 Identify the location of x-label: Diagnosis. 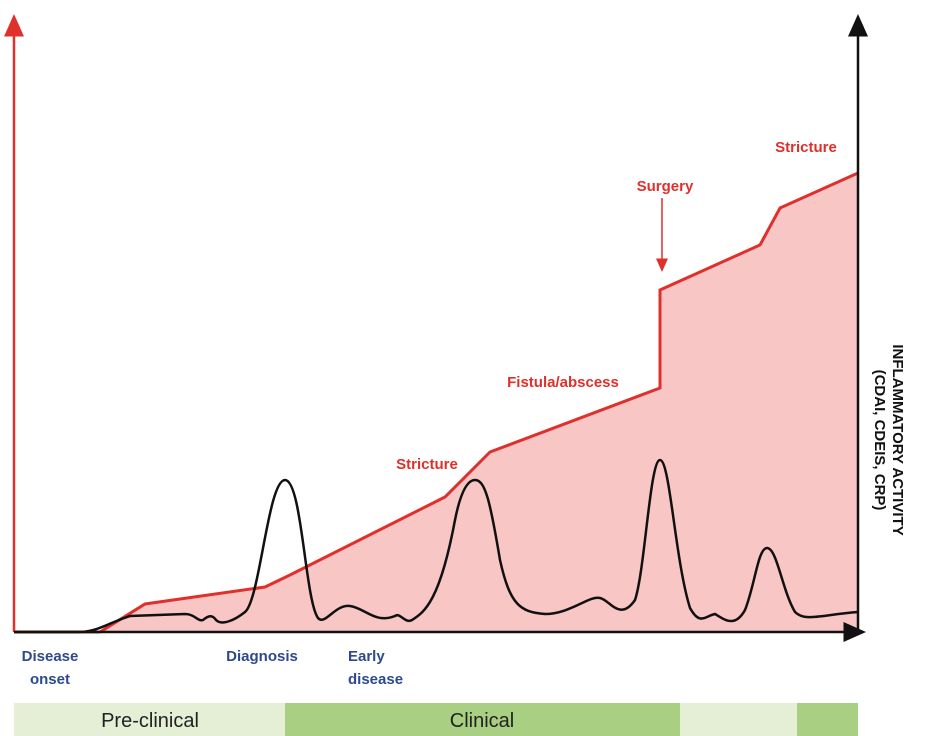
(262, 656).